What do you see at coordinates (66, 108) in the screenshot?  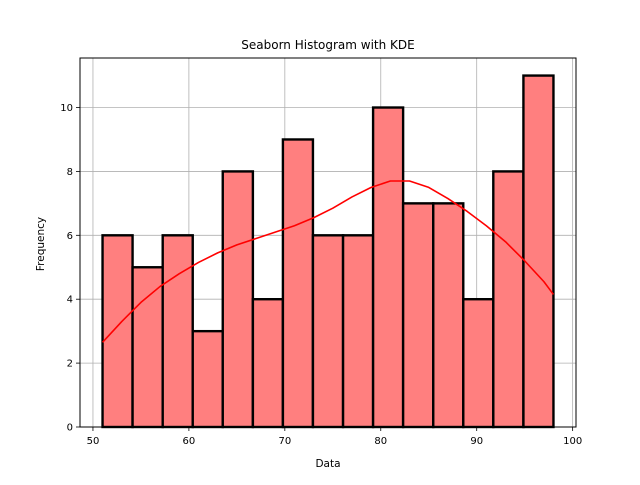 I see `y-tick-label: 10` at bounding box center [66, 108].